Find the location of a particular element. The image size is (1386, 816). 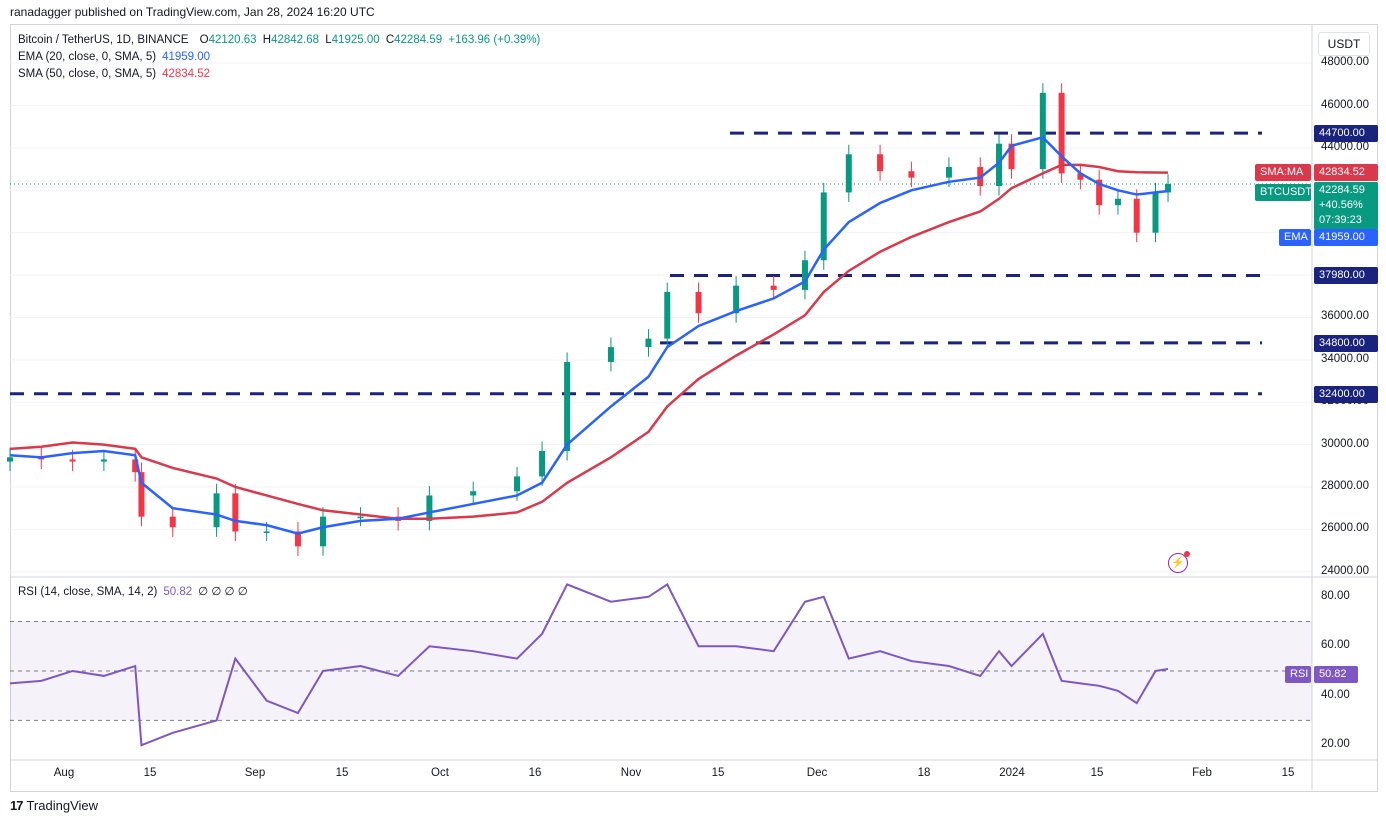

level-tag: 32400.00 is located at coordinates (1346, 394).